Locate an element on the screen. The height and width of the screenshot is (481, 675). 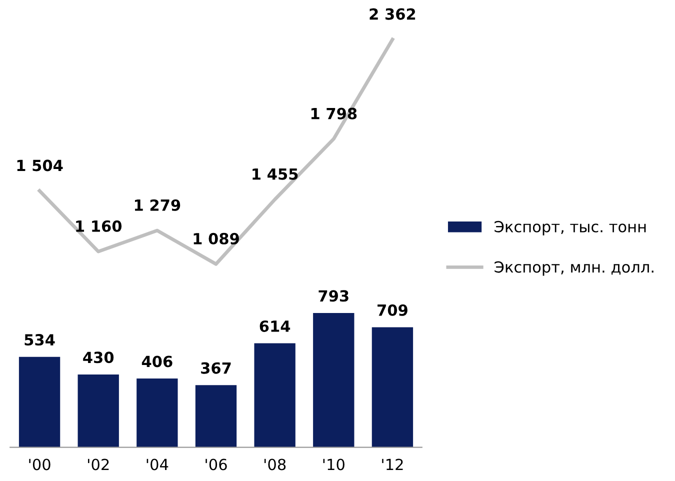
x-tick-label: '10 is located at coordinates (333, 464).